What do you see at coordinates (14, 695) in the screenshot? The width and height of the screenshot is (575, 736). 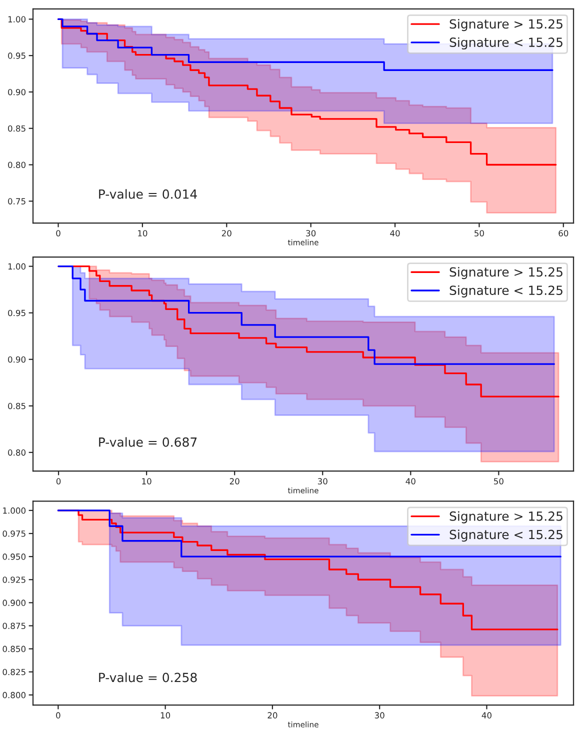 I see `y-tick-label: 0.800` at bounding box center [14, 695].